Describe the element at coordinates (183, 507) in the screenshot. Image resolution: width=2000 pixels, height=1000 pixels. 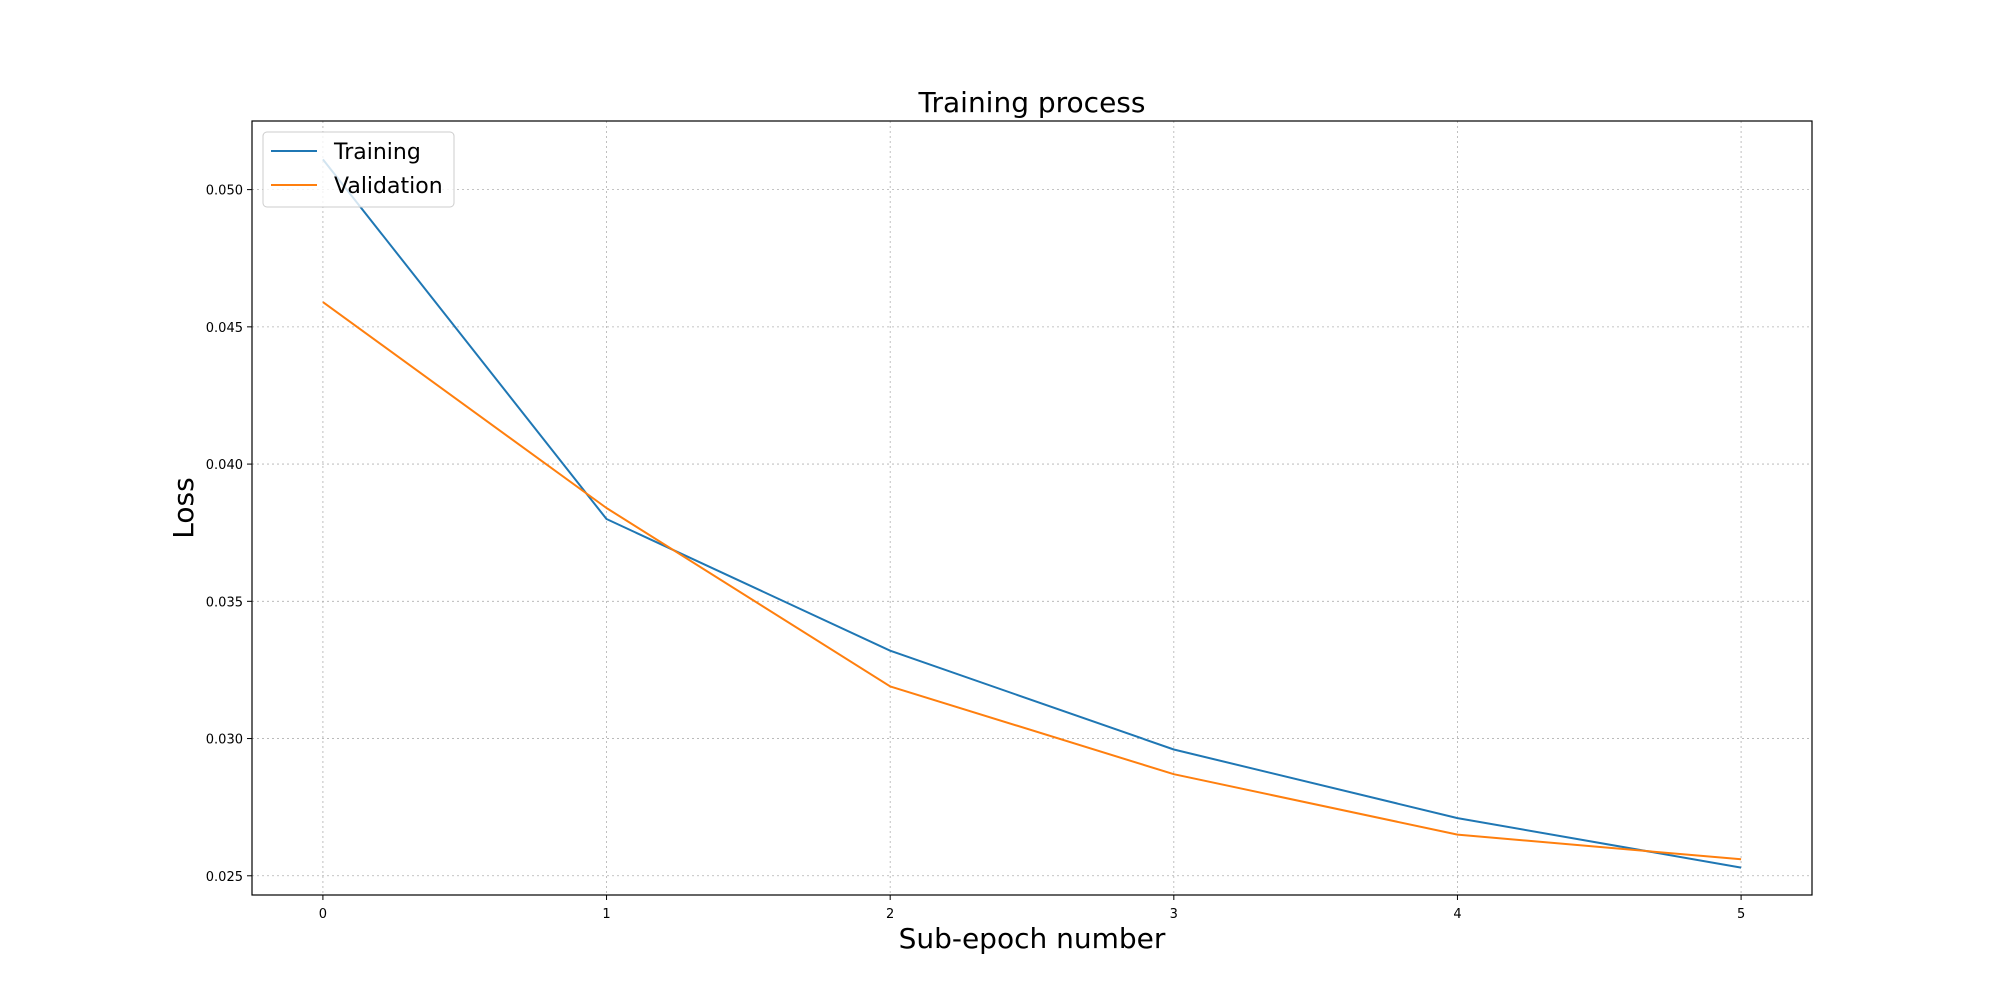
I see `y-axis-title: Loss` at that location.